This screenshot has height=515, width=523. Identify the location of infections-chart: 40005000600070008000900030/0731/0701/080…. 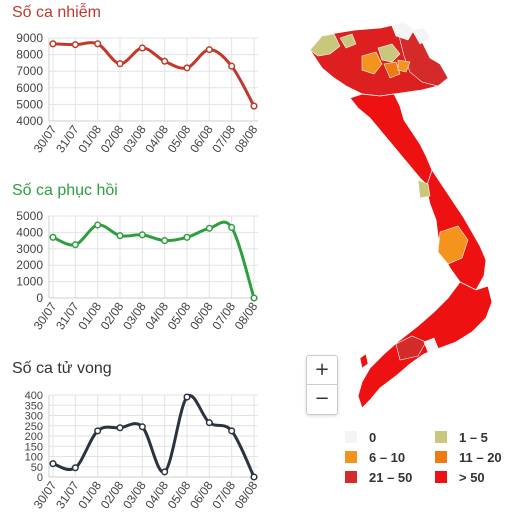
(138, 93).